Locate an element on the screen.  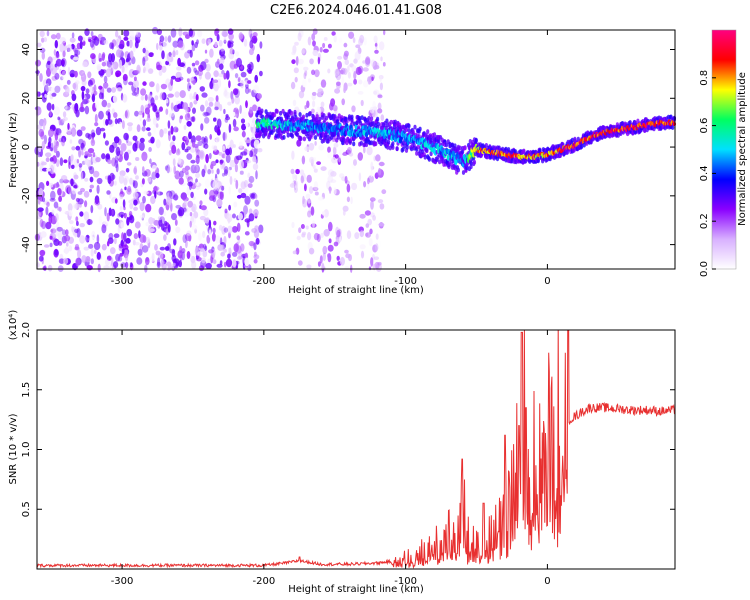
spectrogram-y-axis-label: Frequency (Hz) is located at coordinates (13, 150).